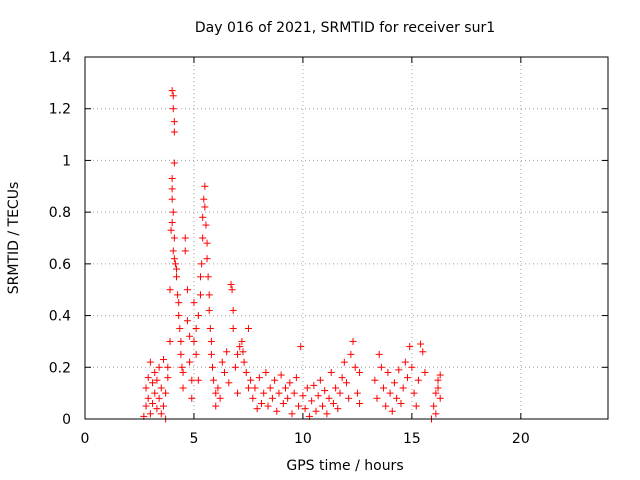  Describe the element at coordinates (85, 439) in the screenshot. I see `x-tick-label: 0` at that location.